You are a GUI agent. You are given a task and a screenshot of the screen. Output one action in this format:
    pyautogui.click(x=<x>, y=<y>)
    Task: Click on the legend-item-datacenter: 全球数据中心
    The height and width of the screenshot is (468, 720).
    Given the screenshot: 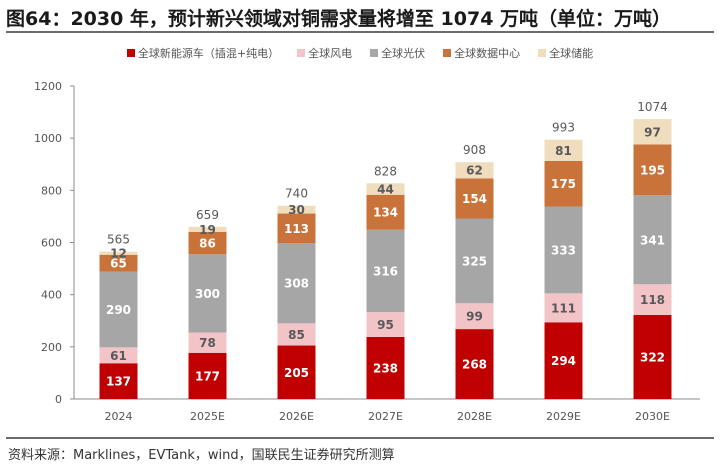 What is the action you would take?
    pyautogui.click(x=481, y=53)
    